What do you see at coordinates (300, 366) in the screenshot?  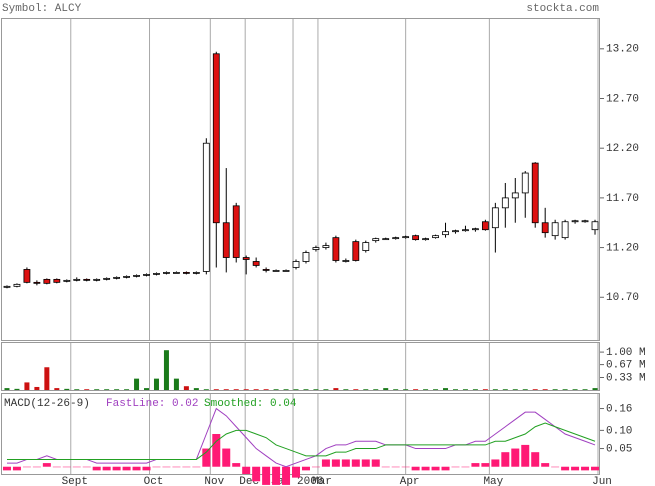 I see `volume-panel` at bounding box center [300, 366].